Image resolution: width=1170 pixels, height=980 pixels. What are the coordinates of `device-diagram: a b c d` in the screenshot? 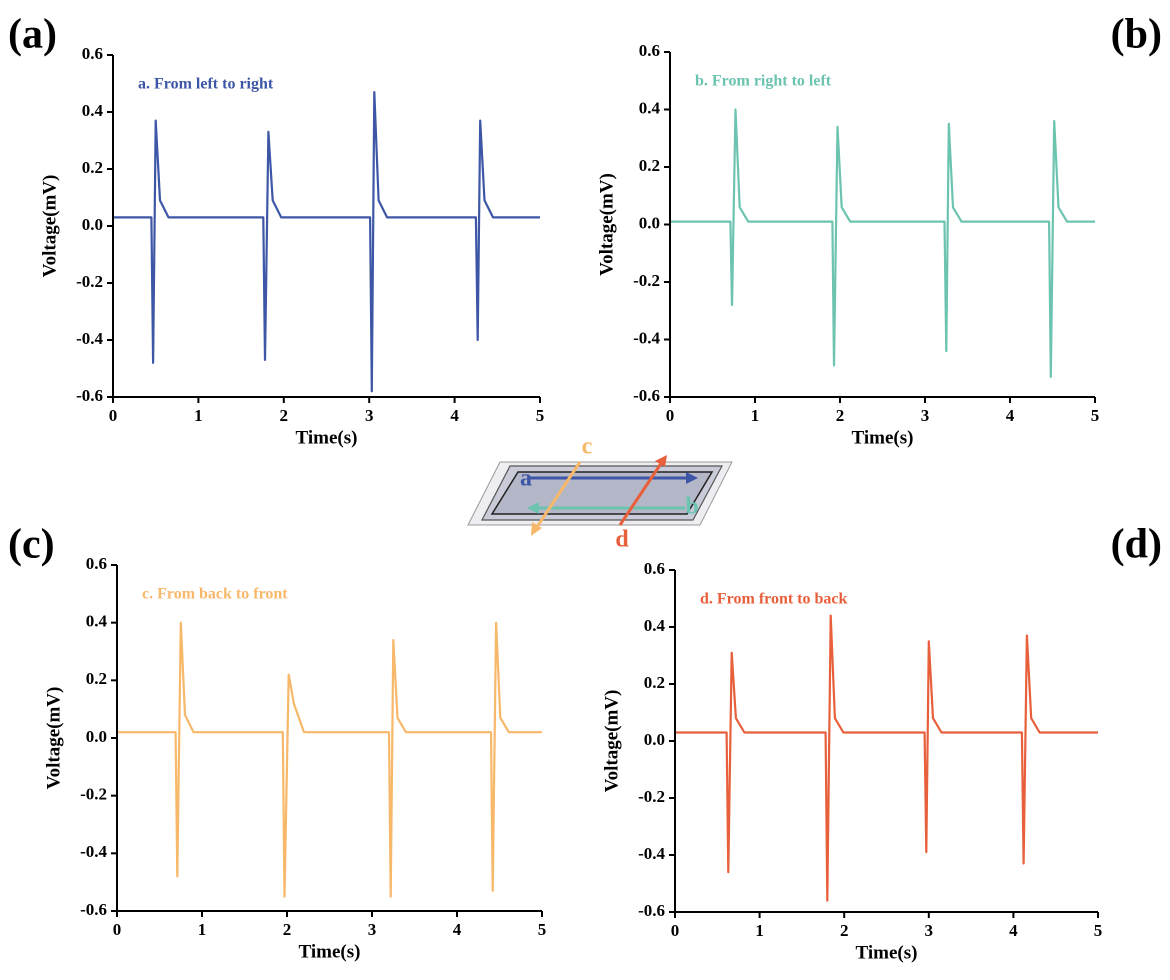 It's located at (600, 493).